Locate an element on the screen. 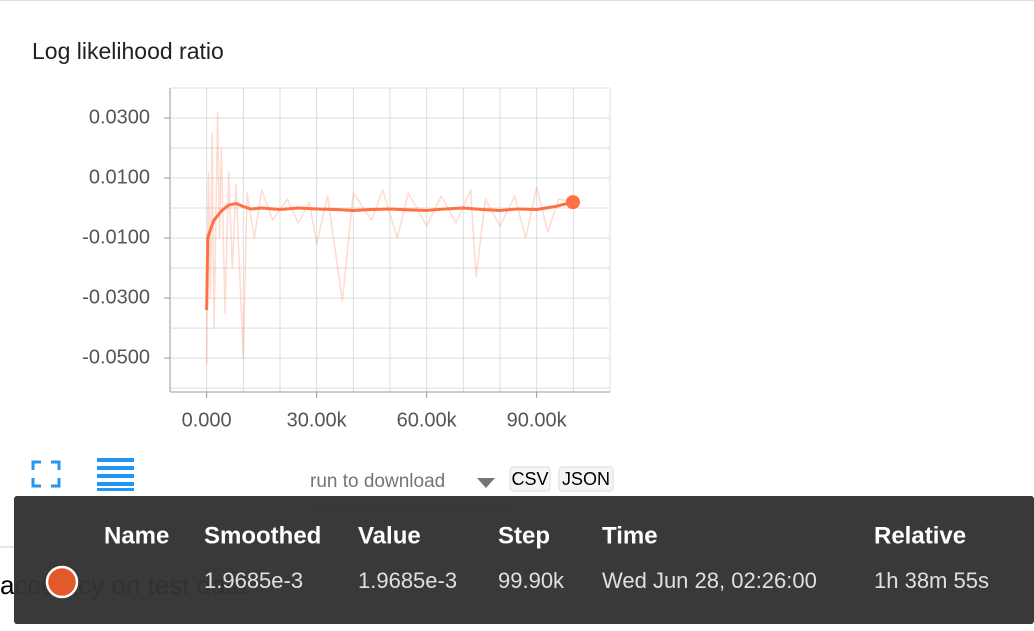 The width and height of the screenshot is (1034, 631). tooltip-header: Smoothed is located at coordinates (262, 535).